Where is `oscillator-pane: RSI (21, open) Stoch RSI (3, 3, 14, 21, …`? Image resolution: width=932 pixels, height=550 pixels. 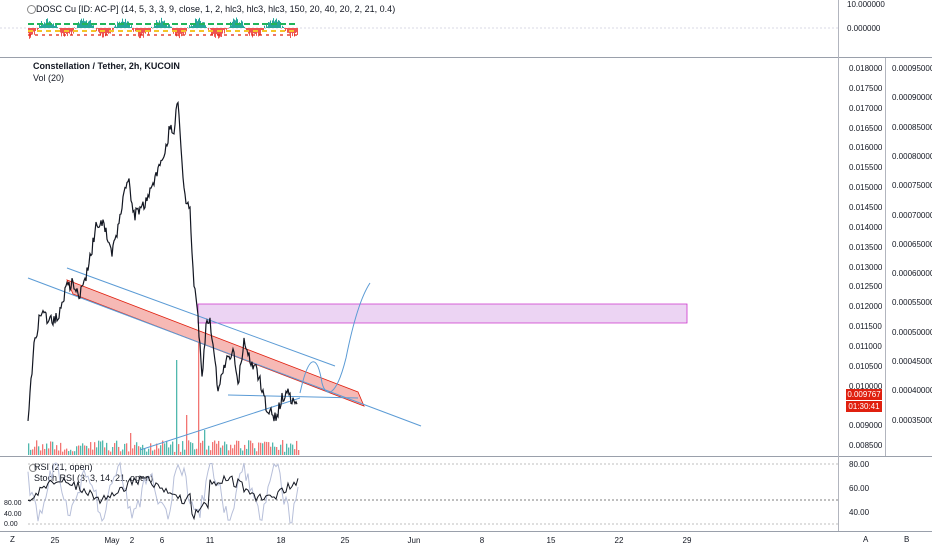 oscillator-pane: RSI (21, open) Stoch RSI (3, 3, 14, 21, … is located at coordinates (419, 494).